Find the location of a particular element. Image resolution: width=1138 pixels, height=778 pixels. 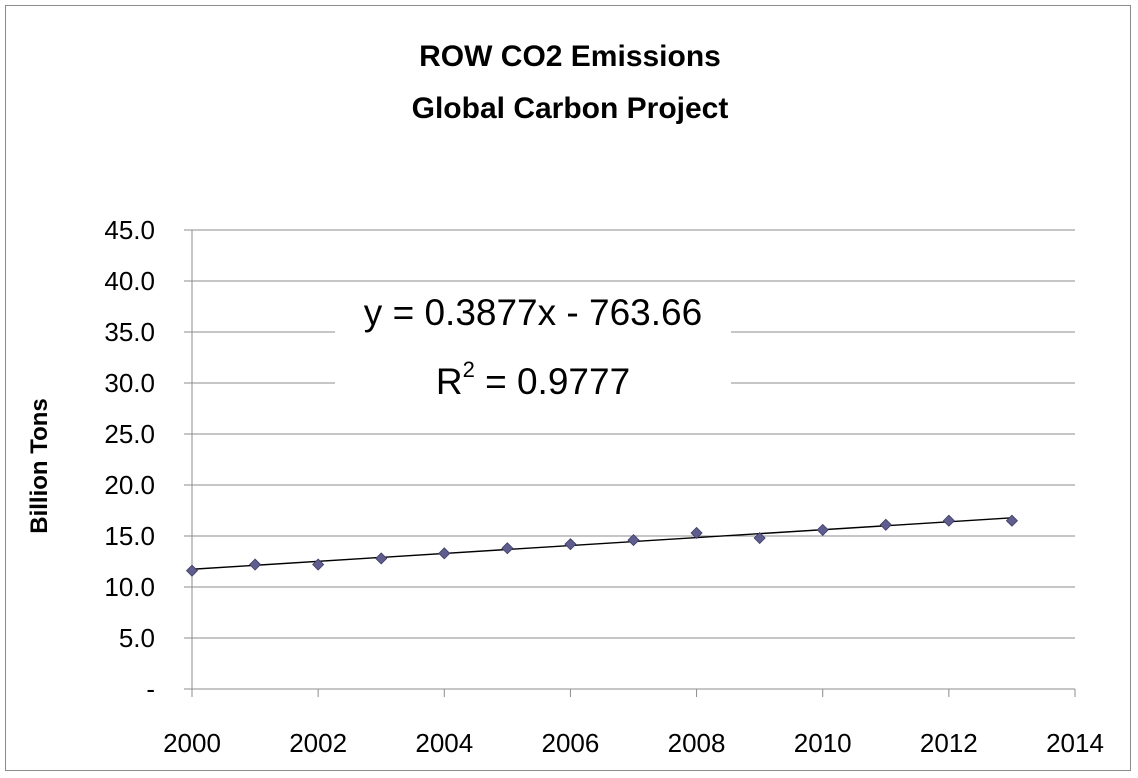

data-points is located at coordinates (601, 545).